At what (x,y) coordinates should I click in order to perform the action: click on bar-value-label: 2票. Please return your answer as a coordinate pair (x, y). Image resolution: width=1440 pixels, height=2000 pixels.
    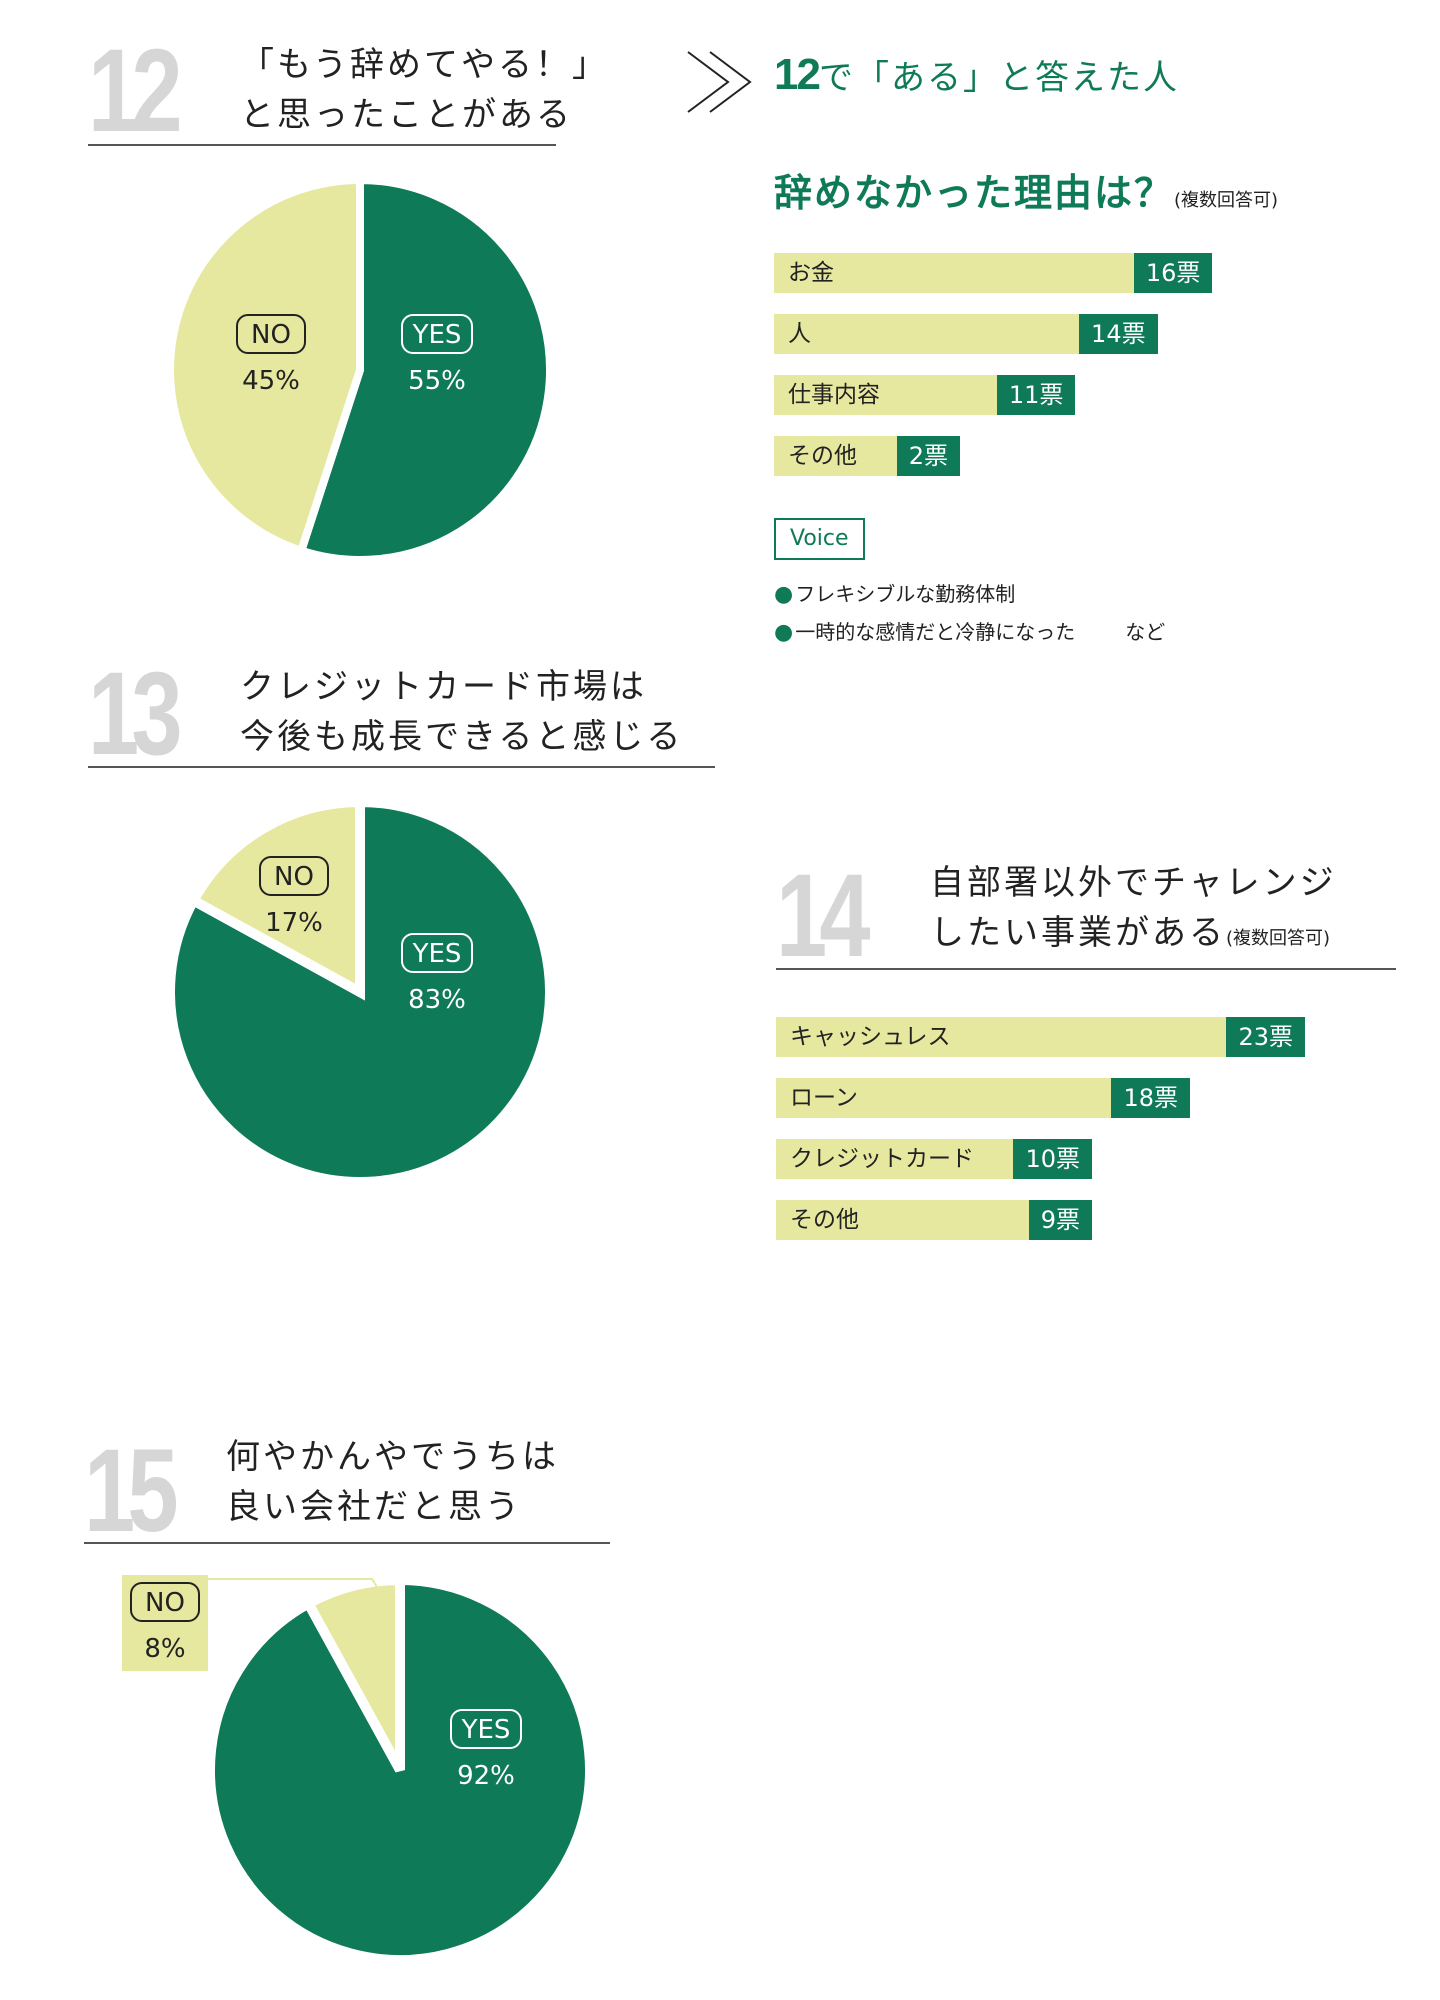
    Looking at the image, I should click on (928, 456).